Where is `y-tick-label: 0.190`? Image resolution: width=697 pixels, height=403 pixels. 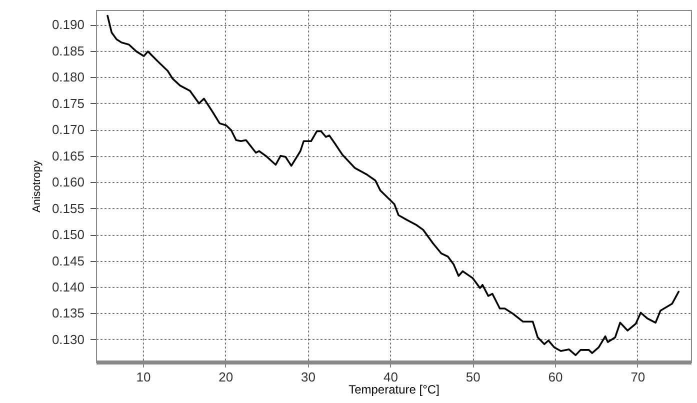 y-tick-label: 0.190 is located at coordinates (68, 24).